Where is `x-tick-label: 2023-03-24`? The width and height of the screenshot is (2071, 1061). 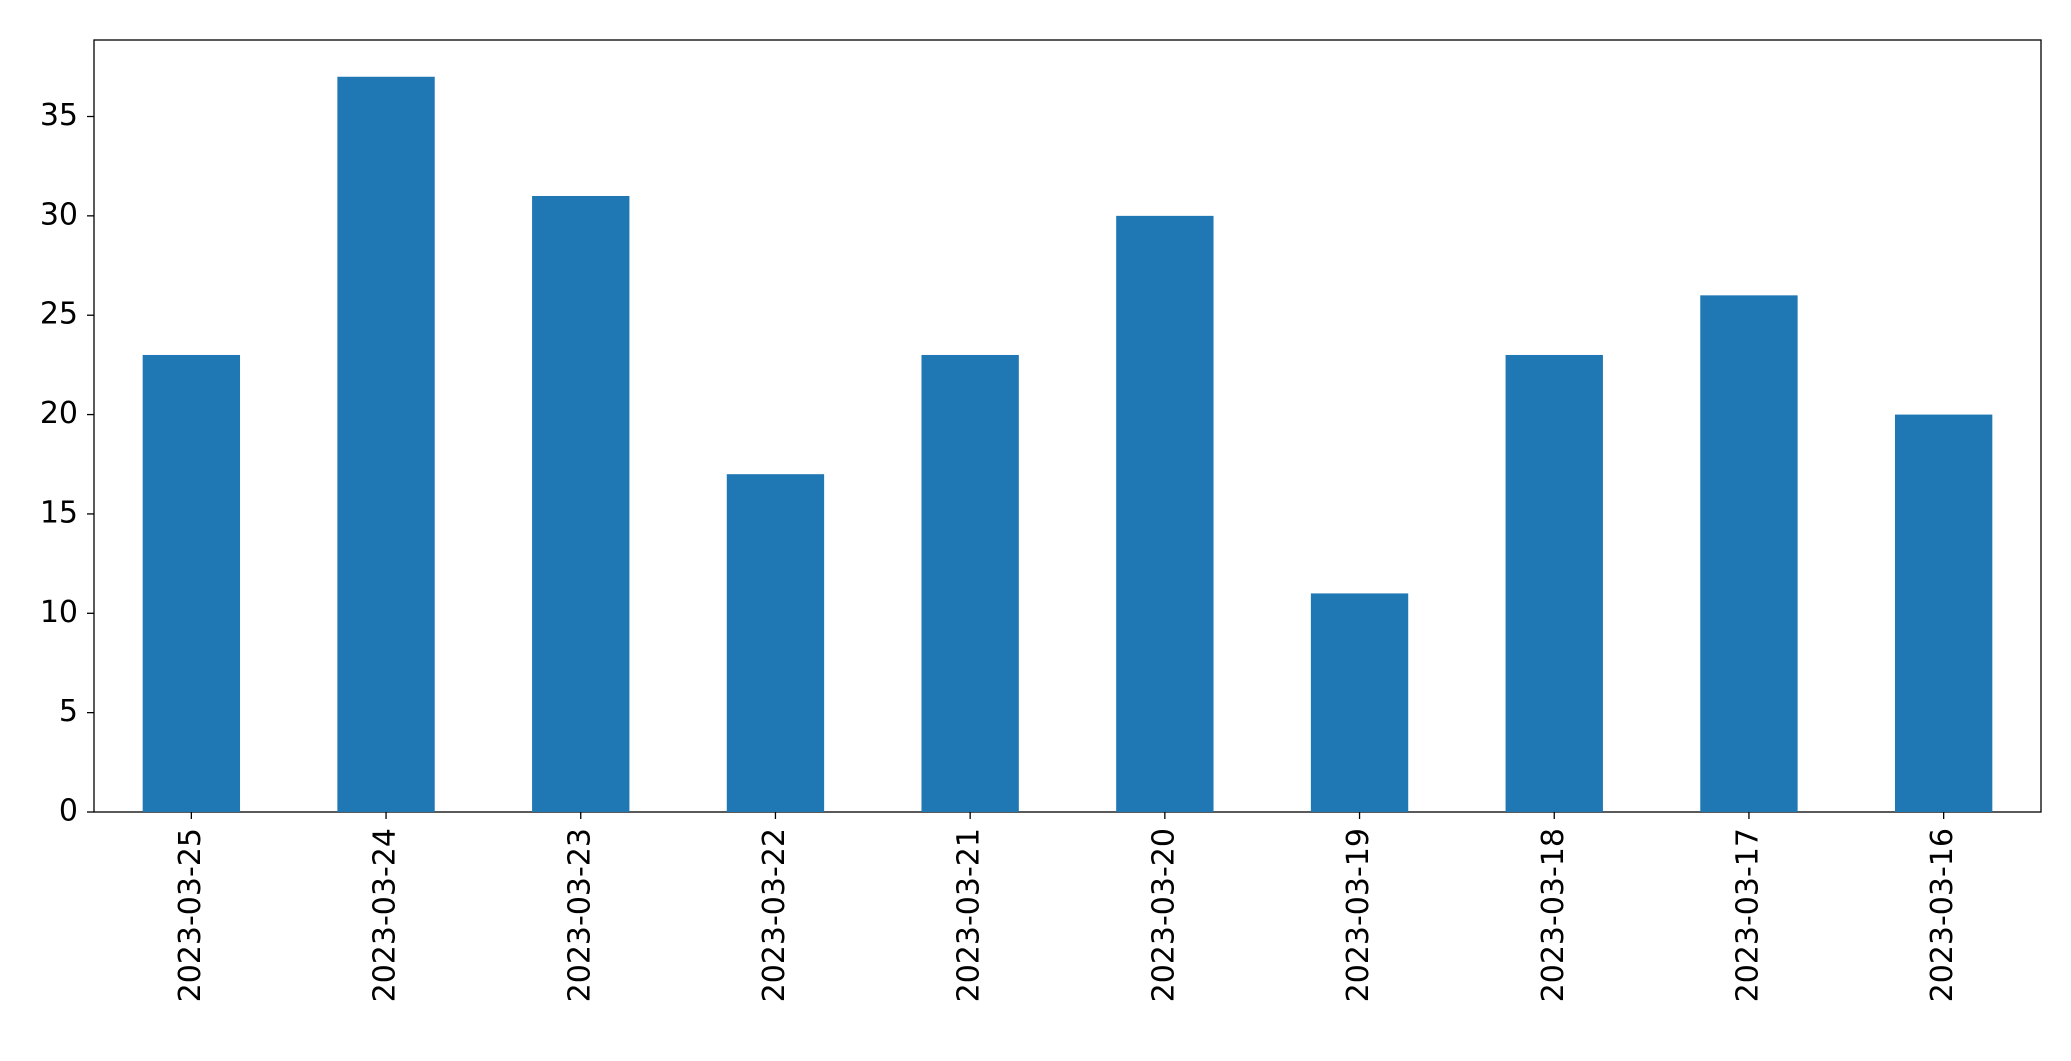
x-tick-label: 2023-03-24 is located at coordinates (385, 915).